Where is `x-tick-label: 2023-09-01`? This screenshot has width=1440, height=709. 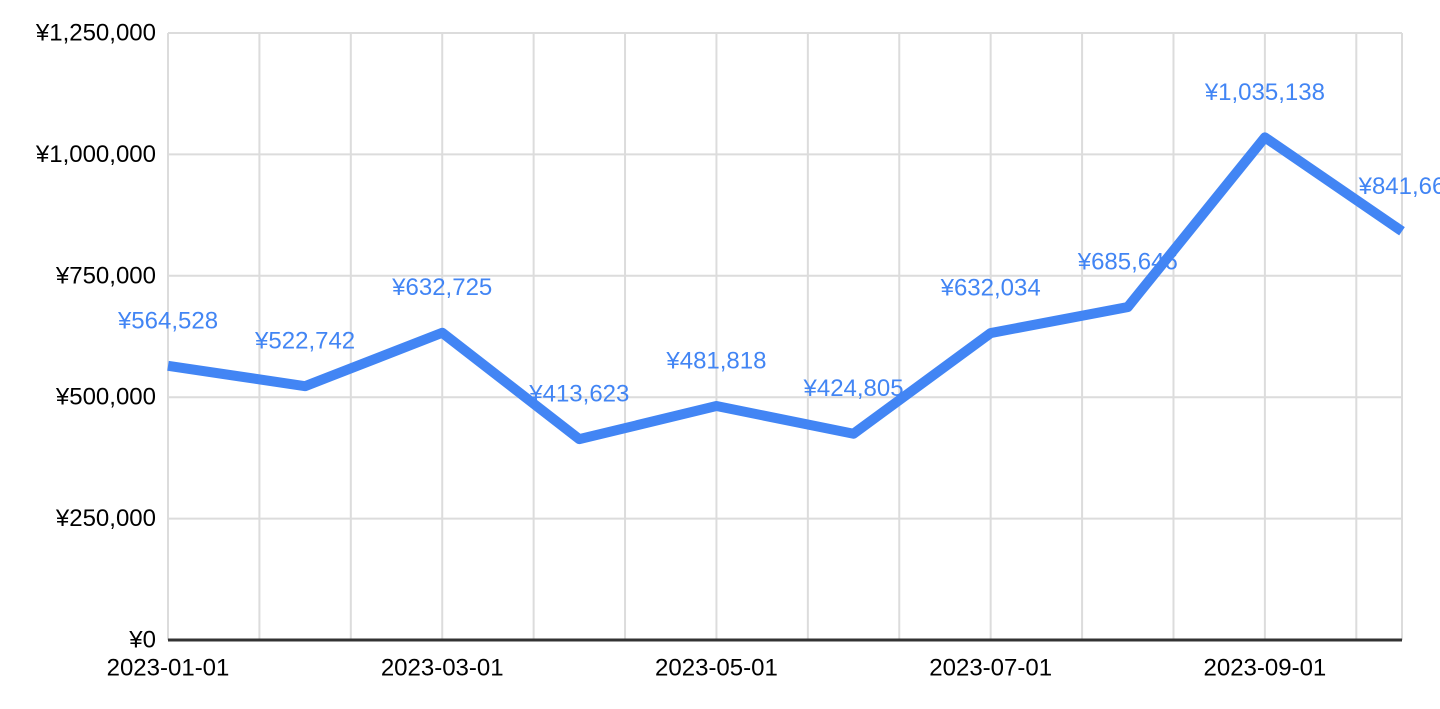
x-tick-label: 2023-09-01 is located at coordinates (1265, 668).